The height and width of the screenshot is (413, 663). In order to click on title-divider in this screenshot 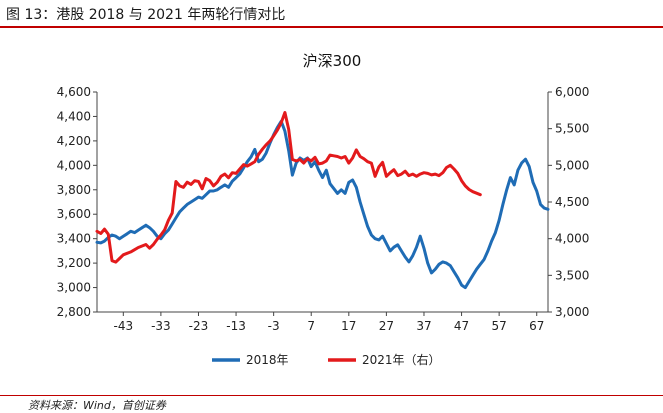, I will do `click(331, 27)`.